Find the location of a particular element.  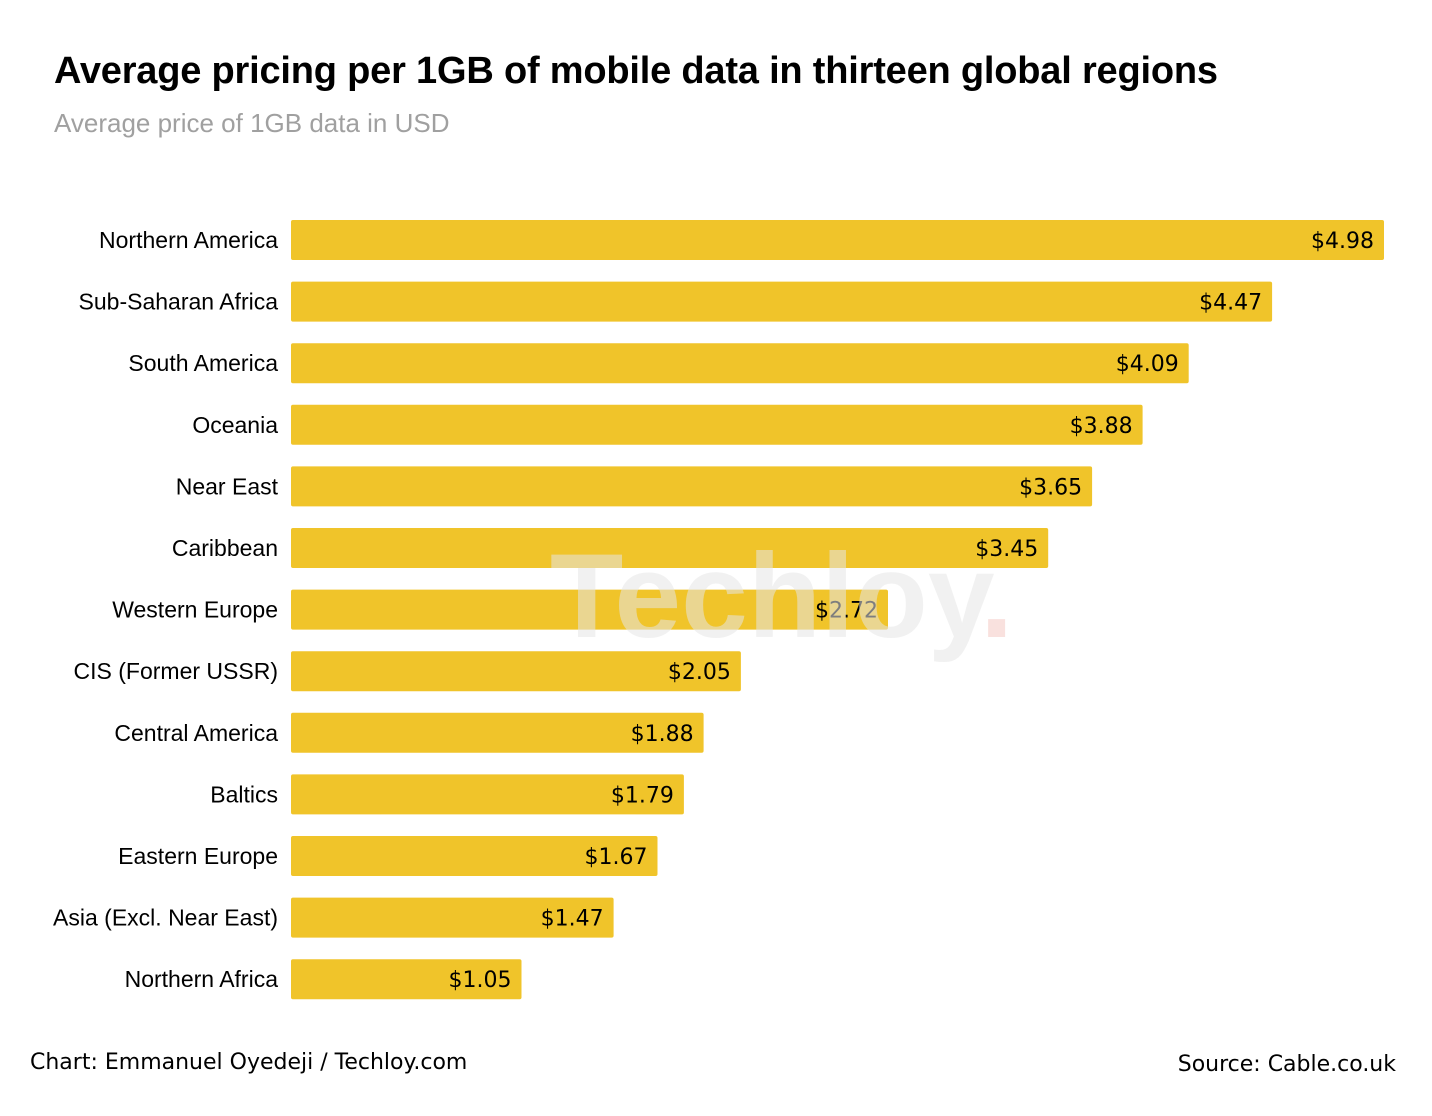

value-label: $2.05 is located at coordinates (699, 672).